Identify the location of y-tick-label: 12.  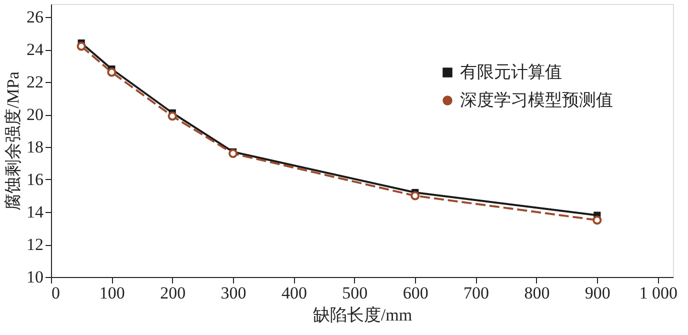
(35, 244).